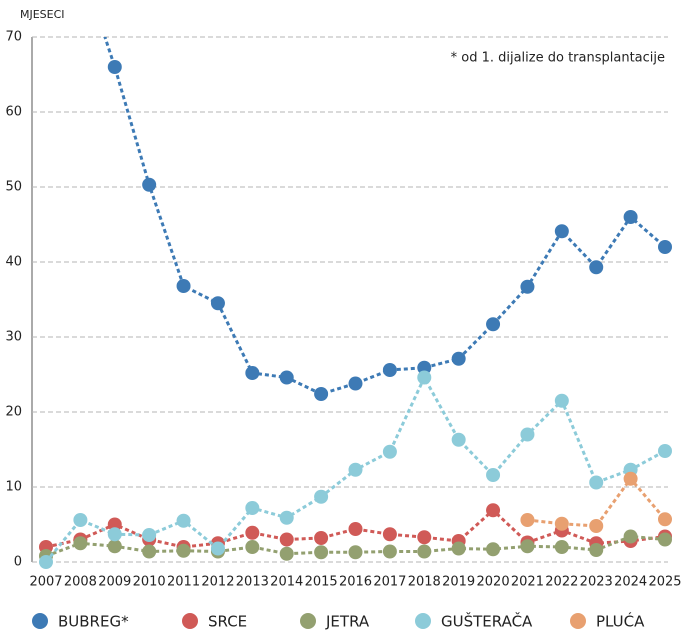 The width and height of the screenshot is (682, 634). Describe the element at coordinates (13, 337) in the screenshot. I see `y-tick-label: 30` at that location.